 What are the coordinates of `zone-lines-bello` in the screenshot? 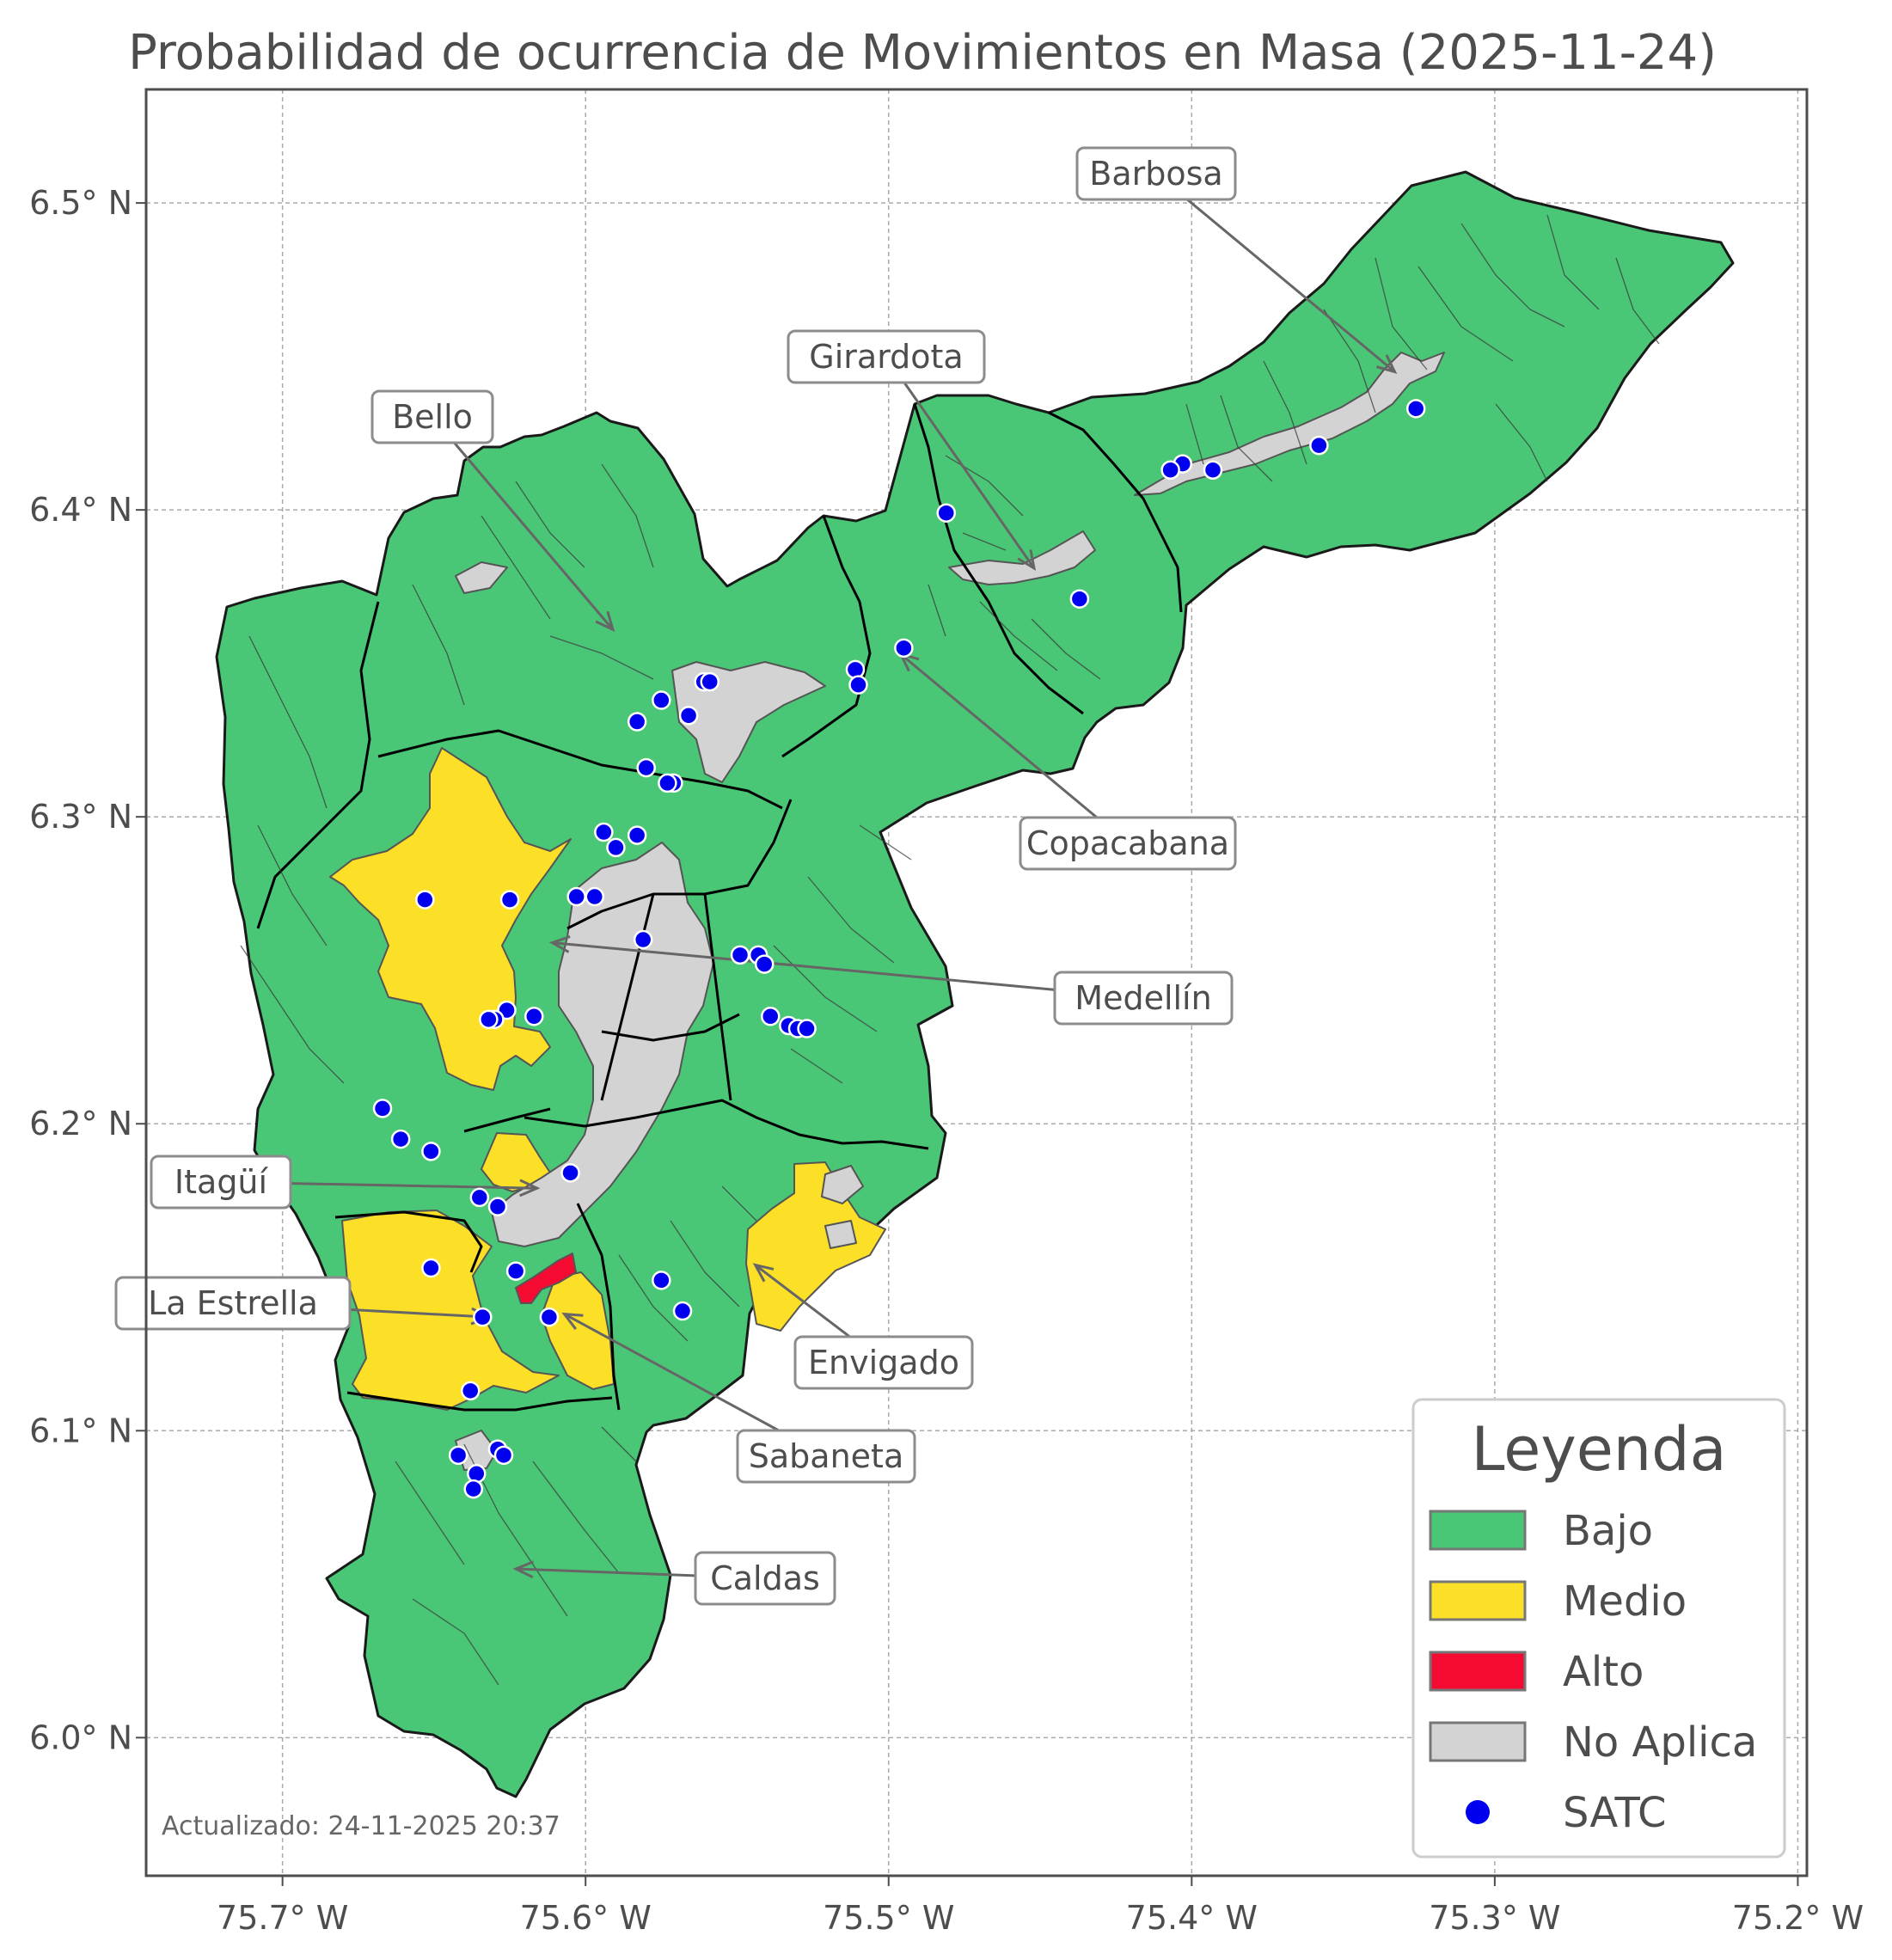 It's located at (533, 584).